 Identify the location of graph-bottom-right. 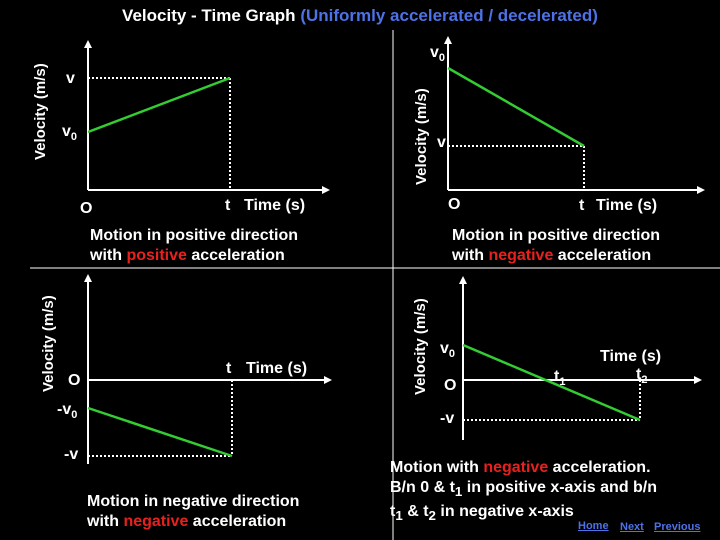
(580, 358).